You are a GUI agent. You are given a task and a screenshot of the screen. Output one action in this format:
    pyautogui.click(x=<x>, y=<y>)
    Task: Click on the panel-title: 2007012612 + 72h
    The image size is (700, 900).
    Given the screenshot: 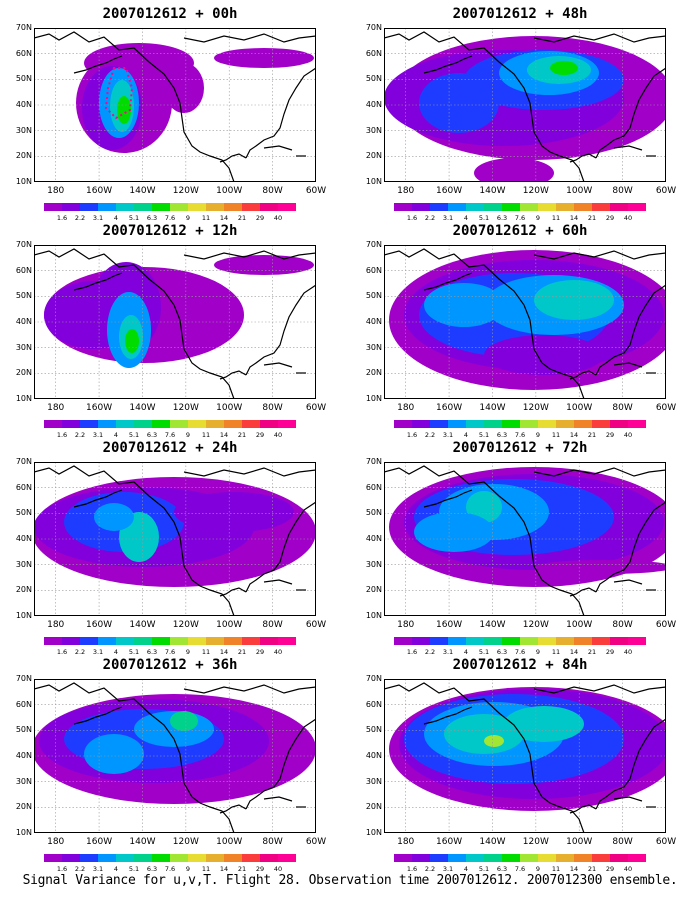 What is the action you would take?
    pyautogui.click(x=520, y=448)
    